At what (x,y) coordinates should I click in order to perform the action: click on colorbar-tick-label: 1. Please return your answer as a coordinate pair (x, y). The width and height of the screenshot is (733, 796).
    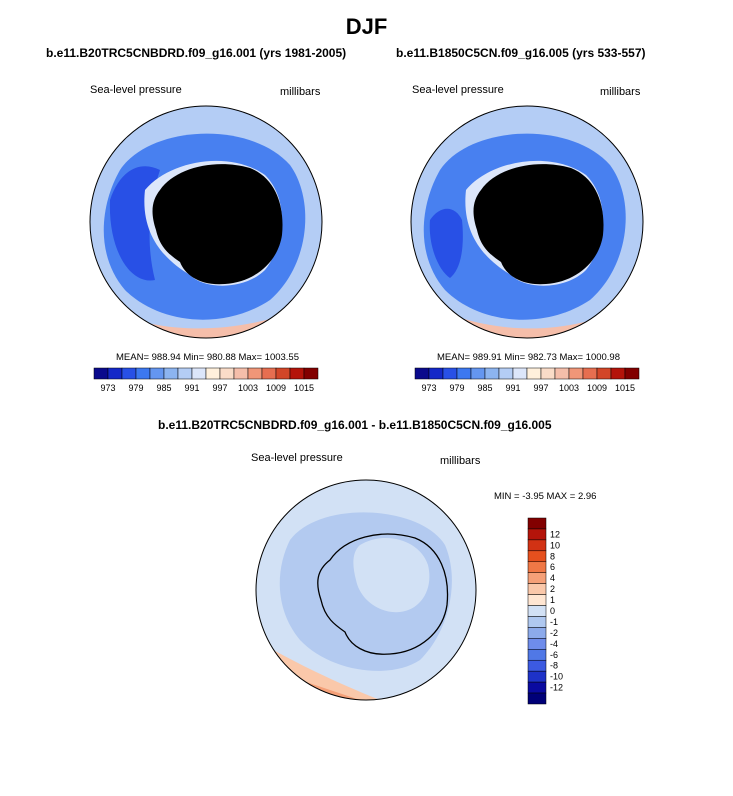
    Looking at the image, I should click on (552, 600).